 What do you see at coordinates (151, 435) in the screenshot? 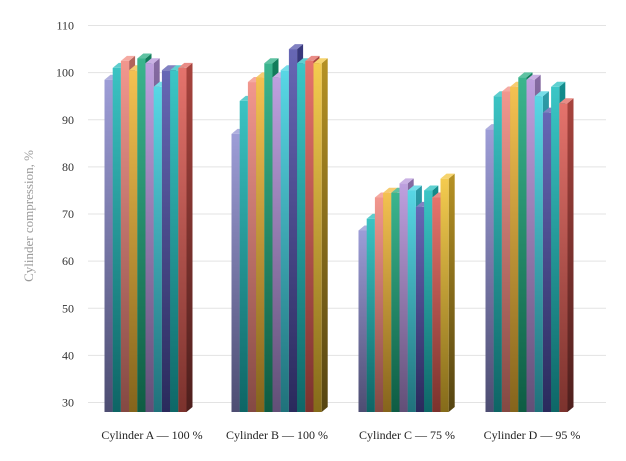
I see `x-category-label: Cylinder A — 100 %` at bounding box center [151, 435].